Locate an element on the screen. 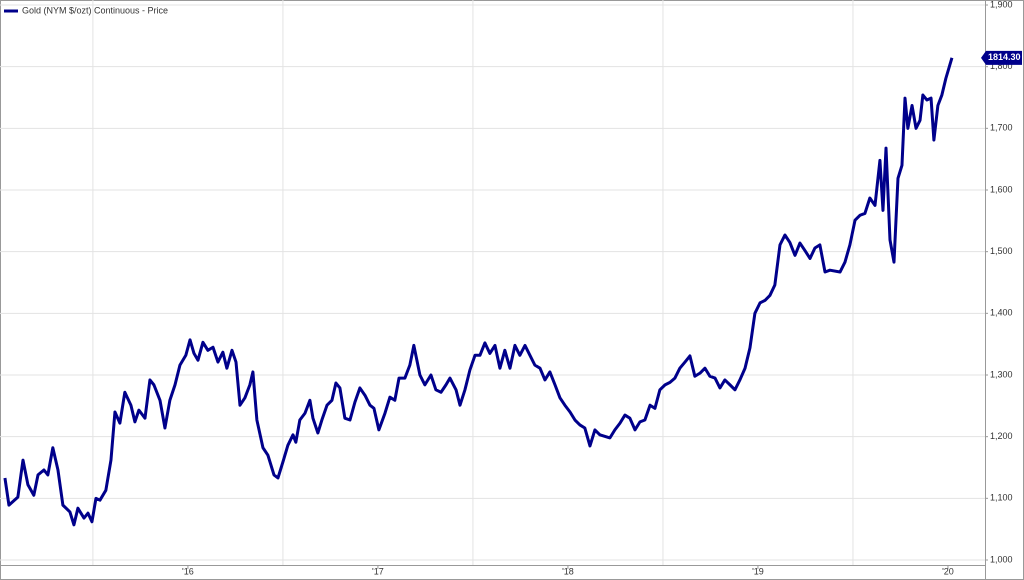 The image size is (1024, 580). x-tick-label: '19 is located at coordinates (758, 571).